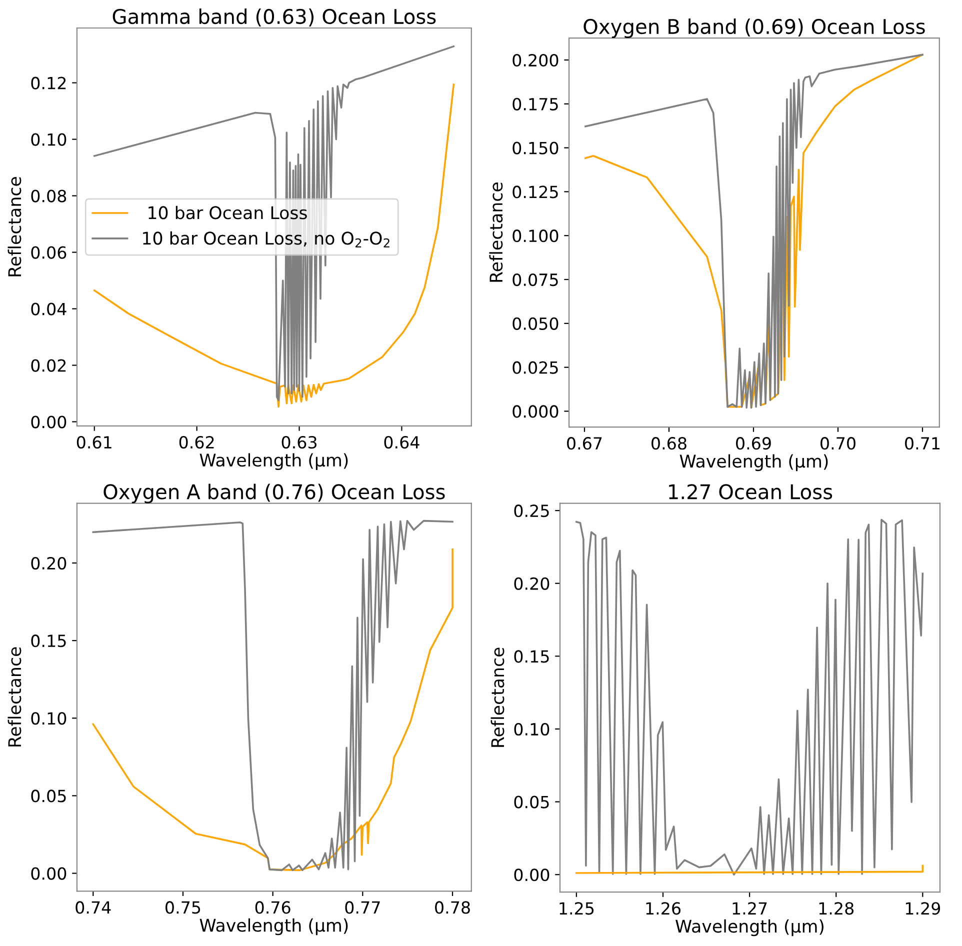 The width and height of the screenshot is (962, 946). I want to click on x-tick-label: 0.76, so click(272, 907).